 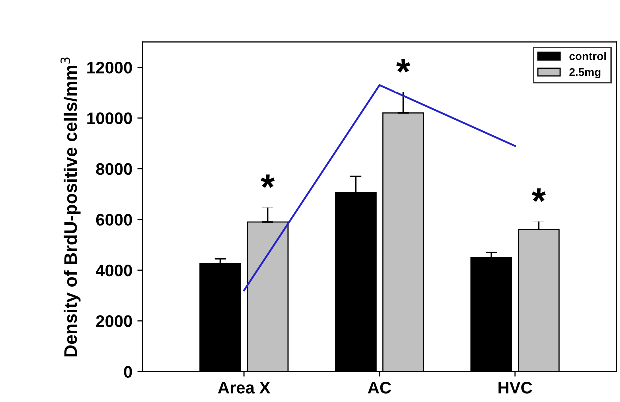 What do you see at coordinates (110, 118) in the screenshot?
I see `y-tick-label: 10000` at bounding box center [110, 118].